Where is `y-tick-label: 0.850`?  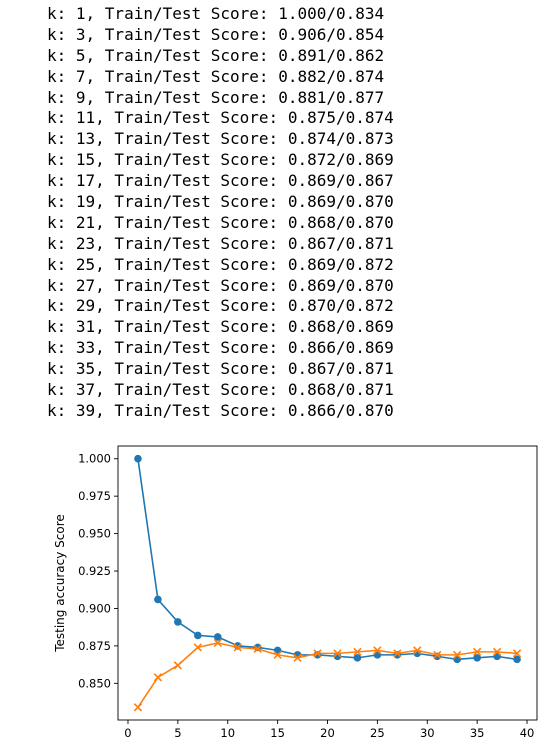 y-tick-label: 0.850 is located at coordinates (94, 683).